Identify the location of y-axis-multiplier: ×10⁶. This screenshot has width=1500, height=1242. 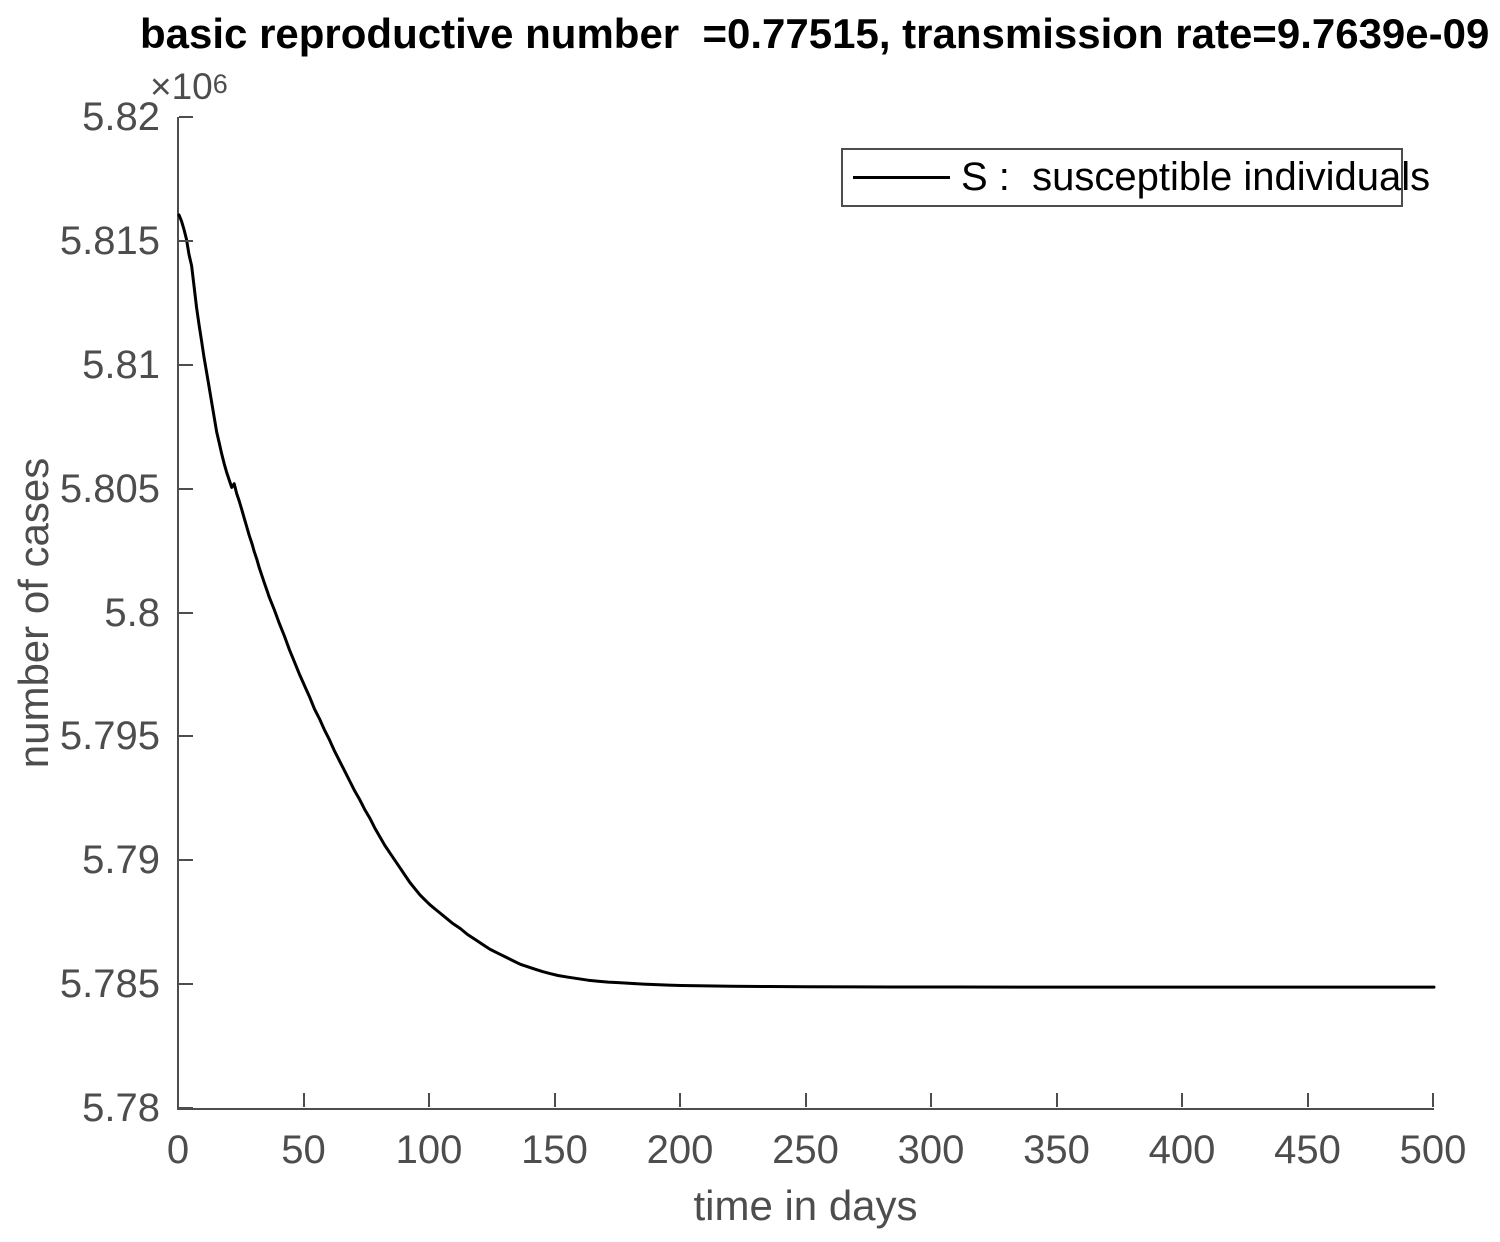
(189, 87).